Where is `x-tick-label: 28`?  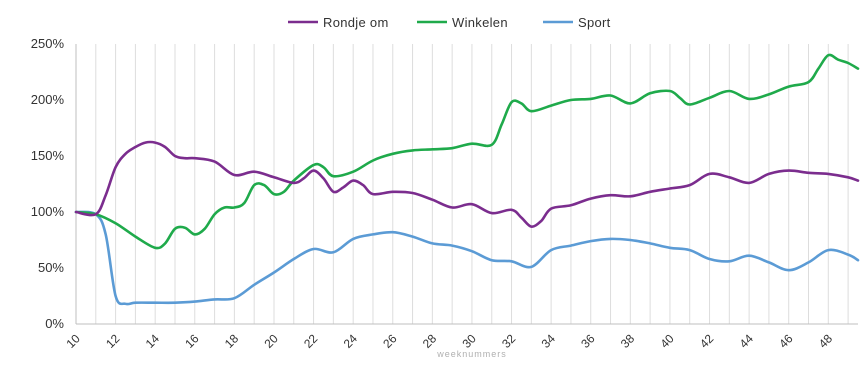 x-tick-label: 28 is located at coordinates (430, 341).